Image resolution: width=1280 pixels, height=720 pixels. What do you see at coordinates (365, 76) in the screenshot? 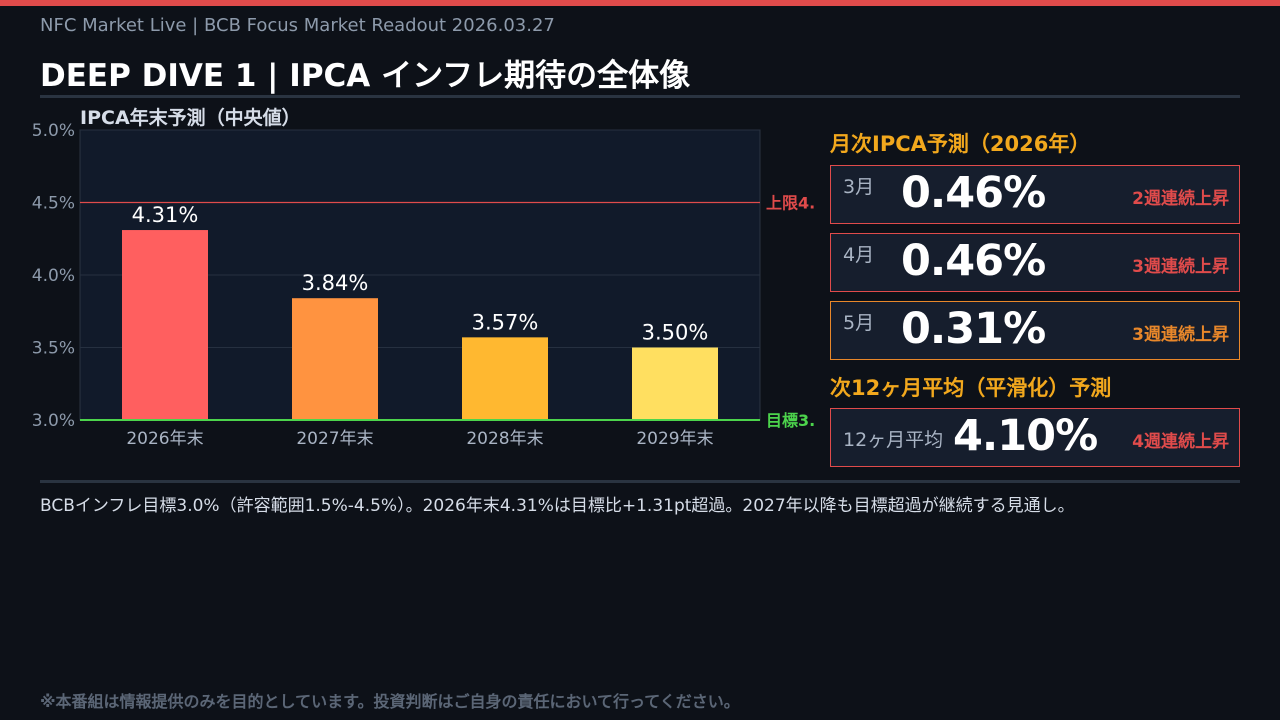
I see `page-title: DEEP DIVE 1 | IPCA インフレ期待の全体像` at bounding box center [365, 76].